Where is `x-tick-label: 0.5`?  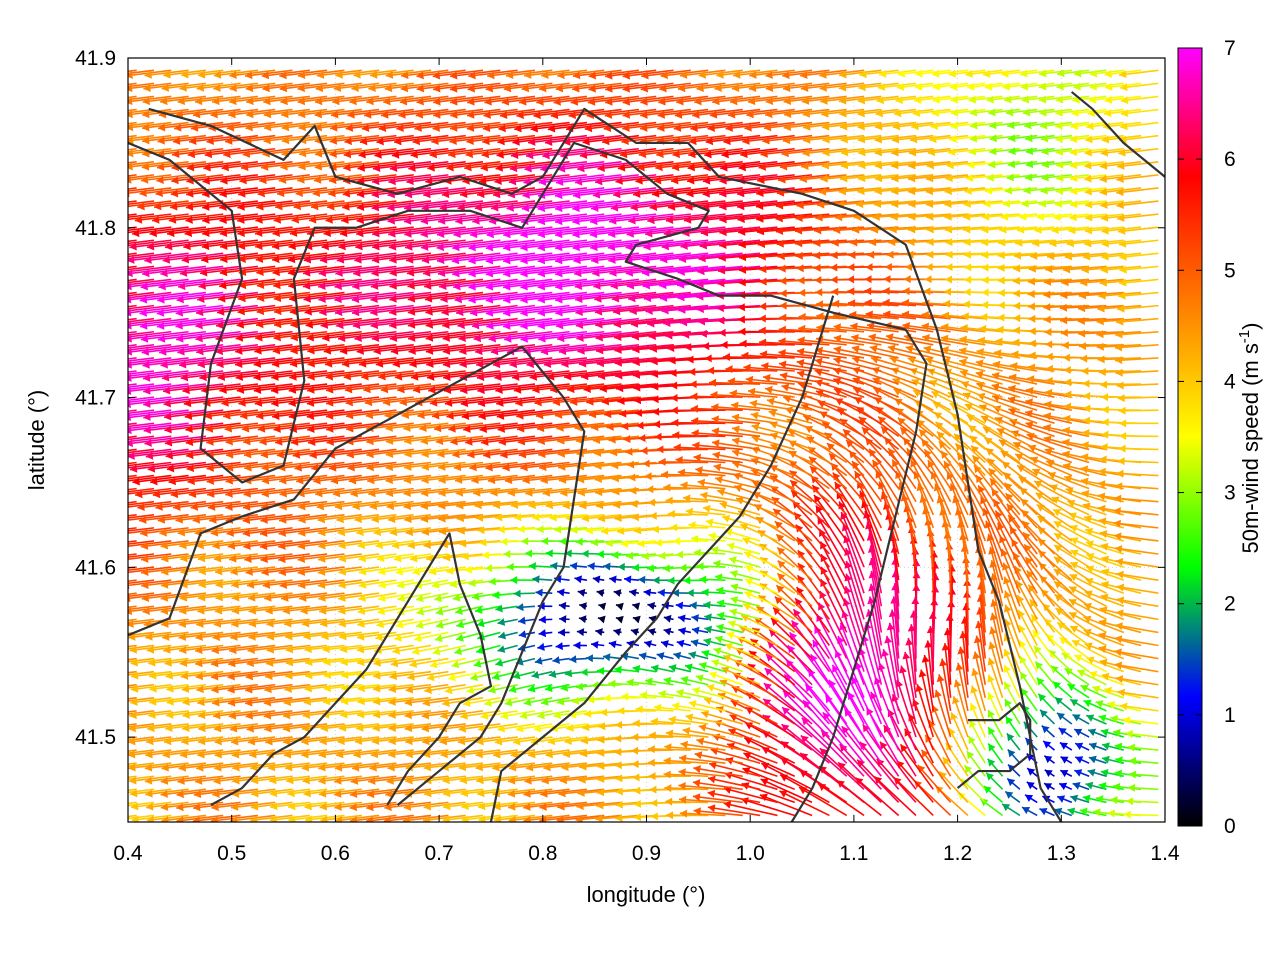
x-tick-label: 0.5 is located at coordinates (231, 853).